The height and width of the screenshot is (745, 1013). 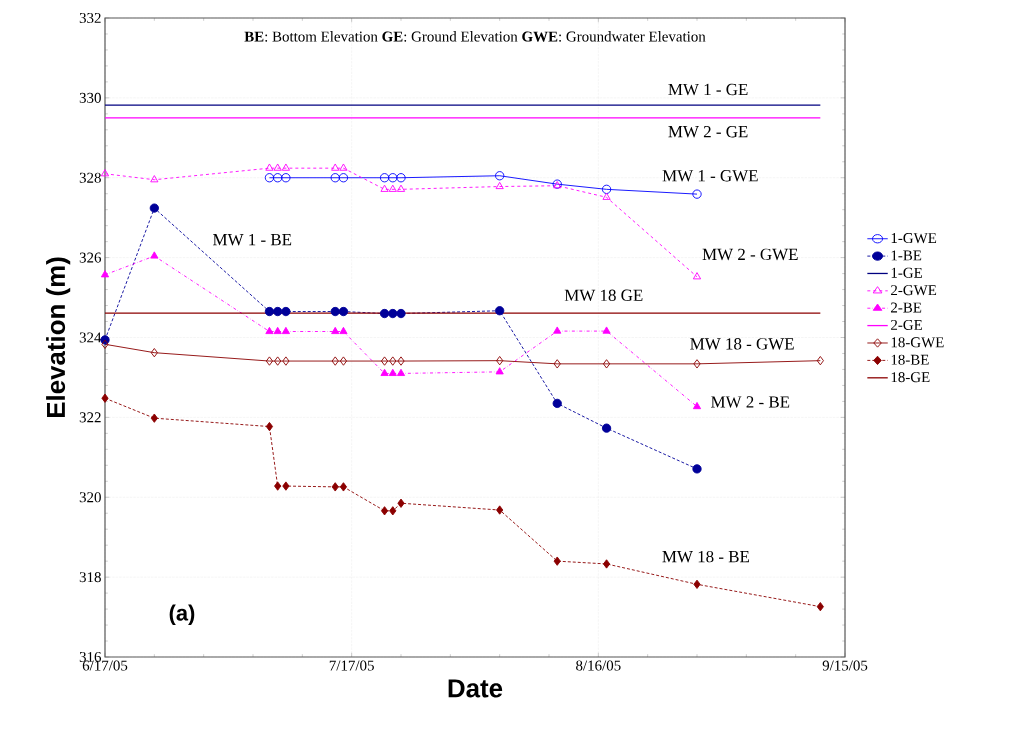 What do you see at coordinates (475, 36) in the screenshot?
I see `text: BE: Bottom Elevation GE: Ground Elevation GWE: Groundwater Elevation` at bounding box center [475, 36].